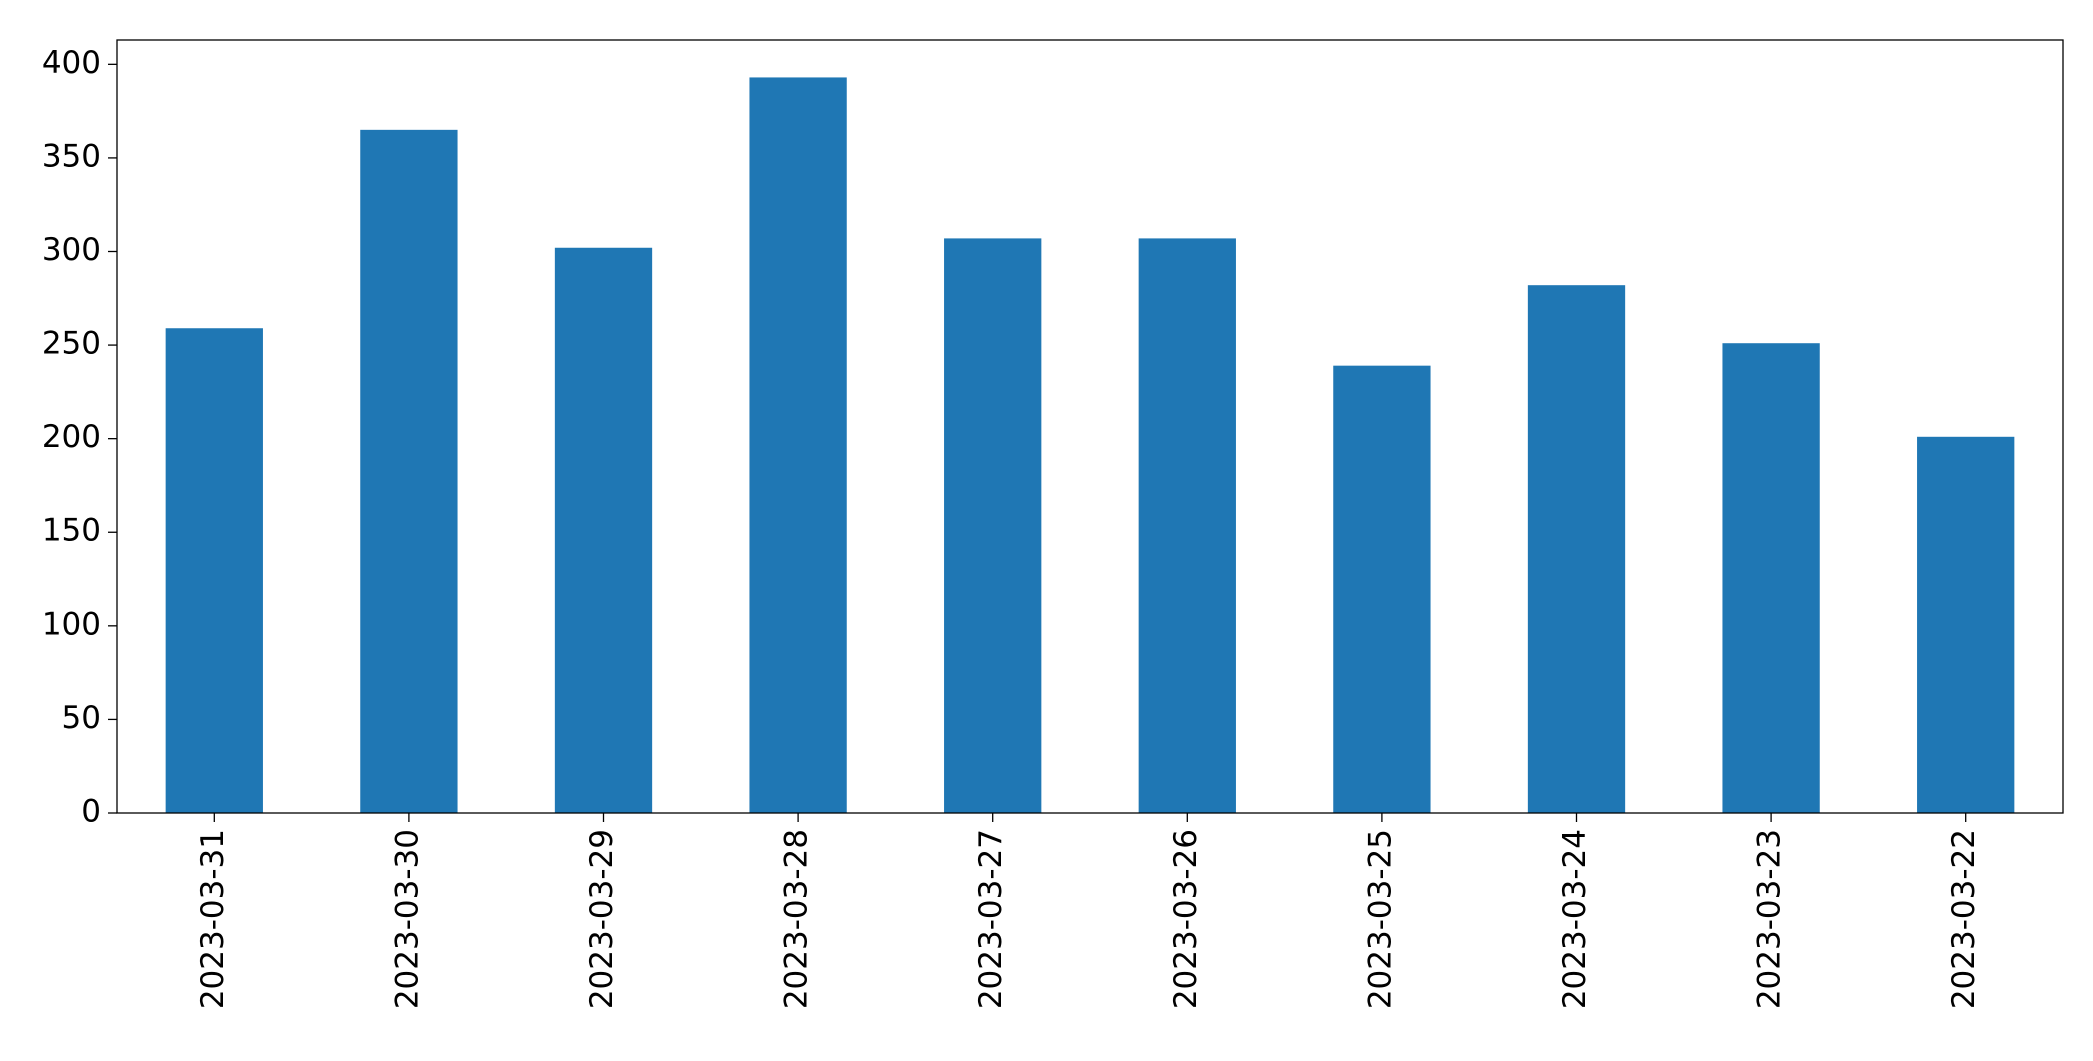 This screenshot has width=2093, height=1061. What do you see at coordinates (71, 531) in the screenshot?
I see `y-tick-label: 150` at bounding box center [71, 531].